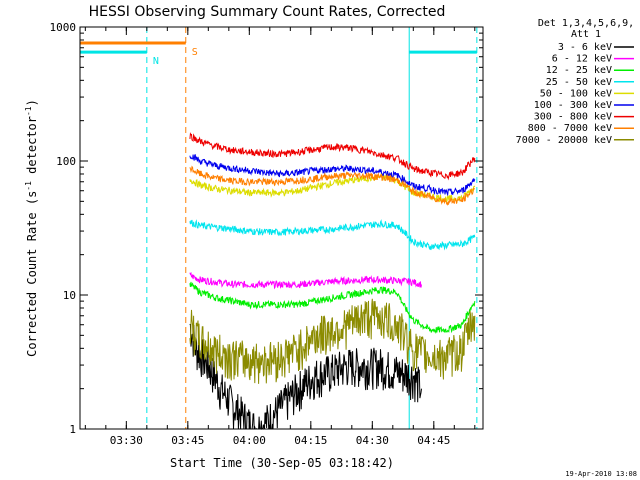 Image resolution: width=640 pixels, height=480 pixels. I want to click on legend-label: 6 - 12 keV, so click(582, 59).